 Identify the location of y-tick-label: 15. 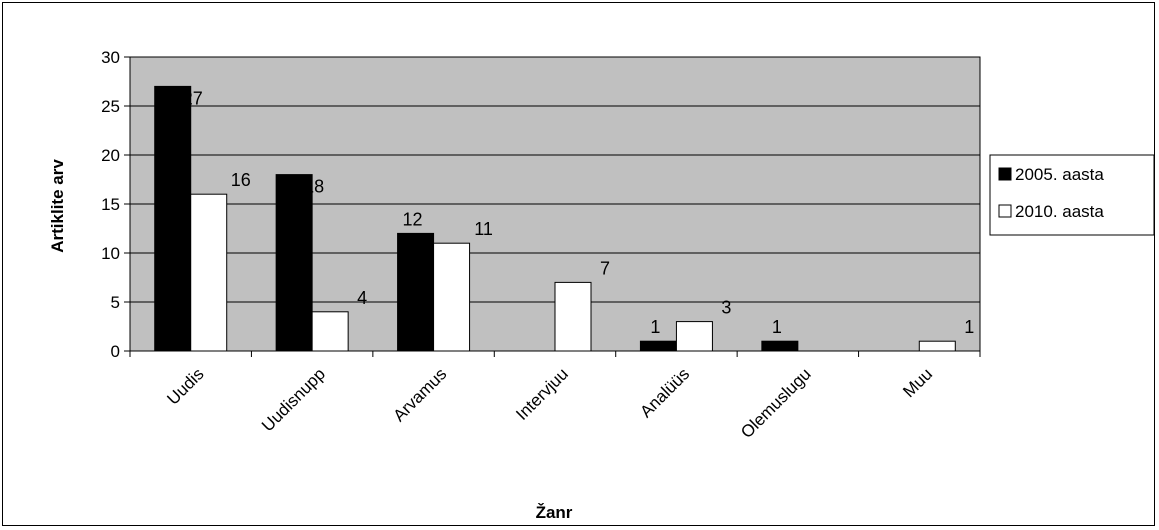
(110, 204).